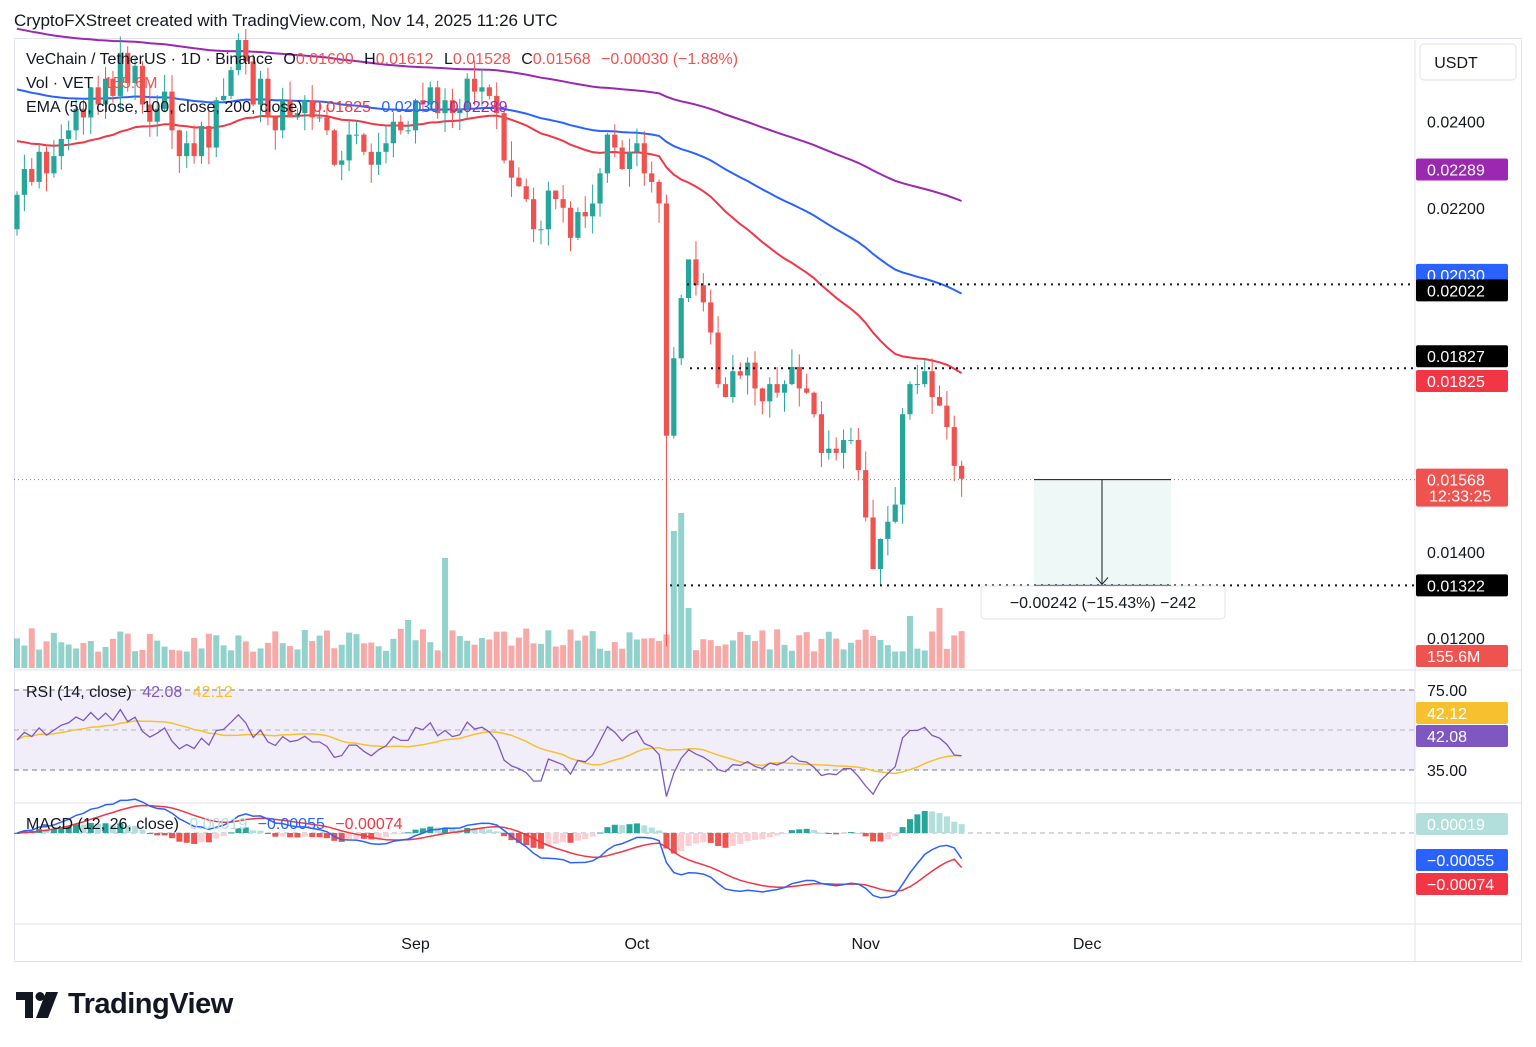  What do you see at coordinates (1462, 381) in the screenshot?
I see `ema50-price-badge-box` at bounding box center [1462, 381].